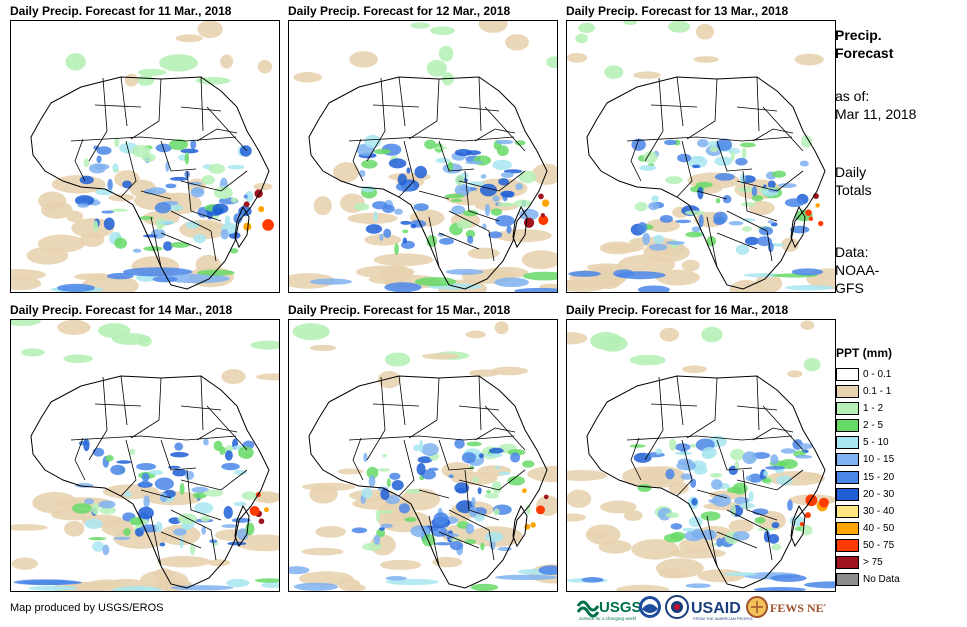 This screenshot has width=967, height=627. What do you see at coordinates (121, 11) in the screenshot?
I see `panel-title: Daily Precip. Forecast for 11 Mar., 2018` at bounding box center [121, 11].